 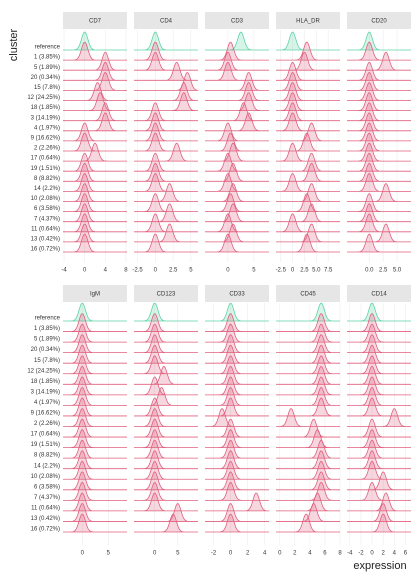 What do you see at coordinates (43, 98) in the screenshot?
I see `row-label: 12 (24.25%)` at bounding box center [43, 98].